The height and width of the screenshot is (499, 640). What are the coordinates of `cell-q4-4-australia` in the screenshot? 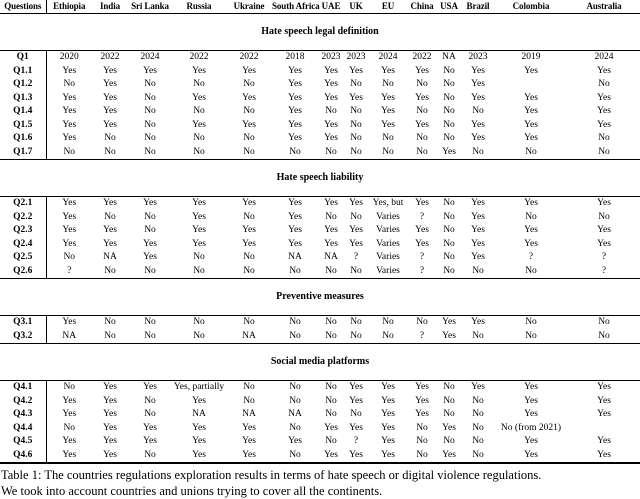 It's located at (604, 429).